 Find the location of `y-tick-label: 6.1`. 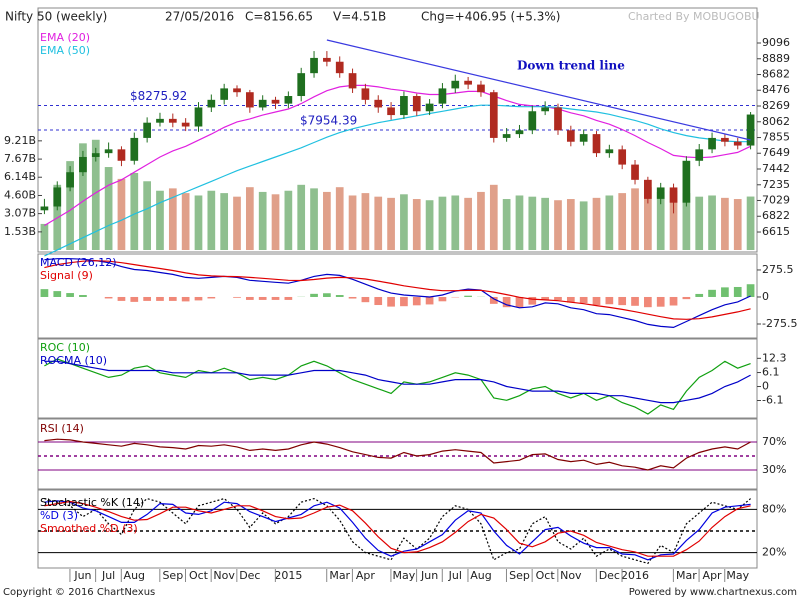

y-tick-label: 6.1 is located at coordinates (771, 372).